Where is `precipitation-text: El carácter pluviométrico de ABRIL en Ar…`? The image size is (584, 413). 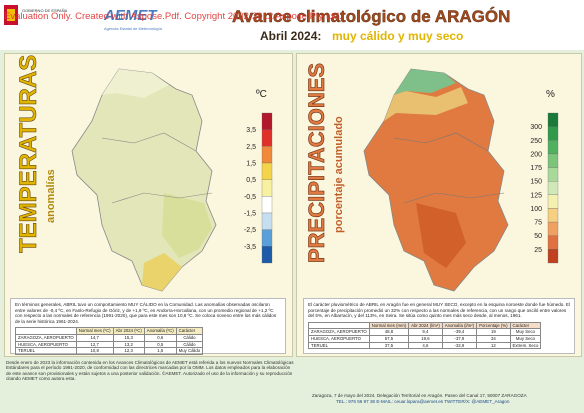
precipitation-text: El carácter pluviométrico de ABRIL en Ar… is located at coordinates (439, 310).